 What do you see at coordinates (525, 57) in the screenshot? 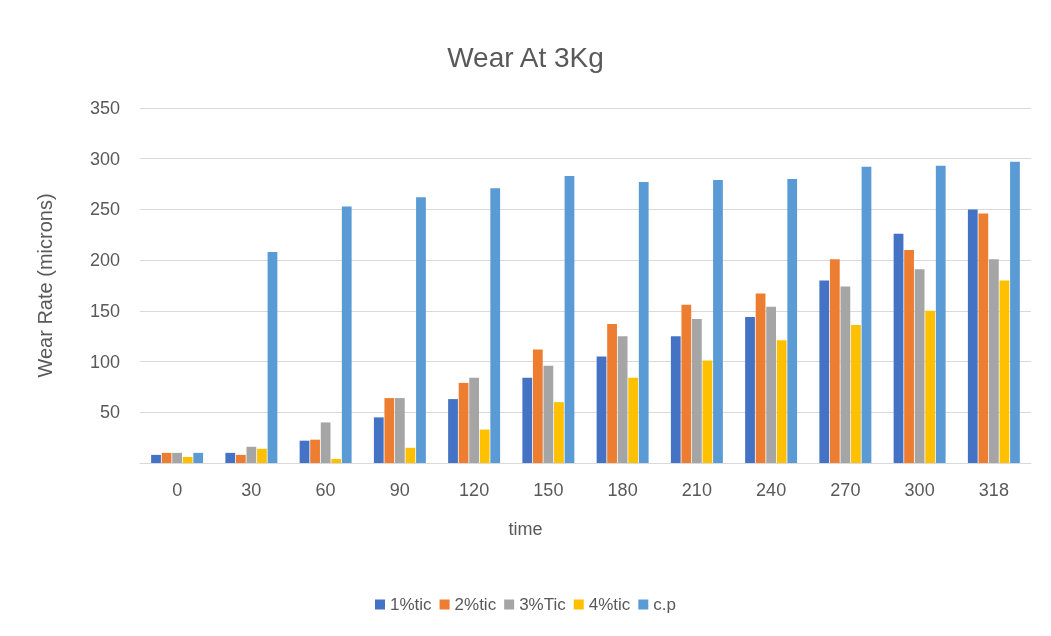
I see `chart-title: Wear At 3Kg` at bounding box center [525, 57].